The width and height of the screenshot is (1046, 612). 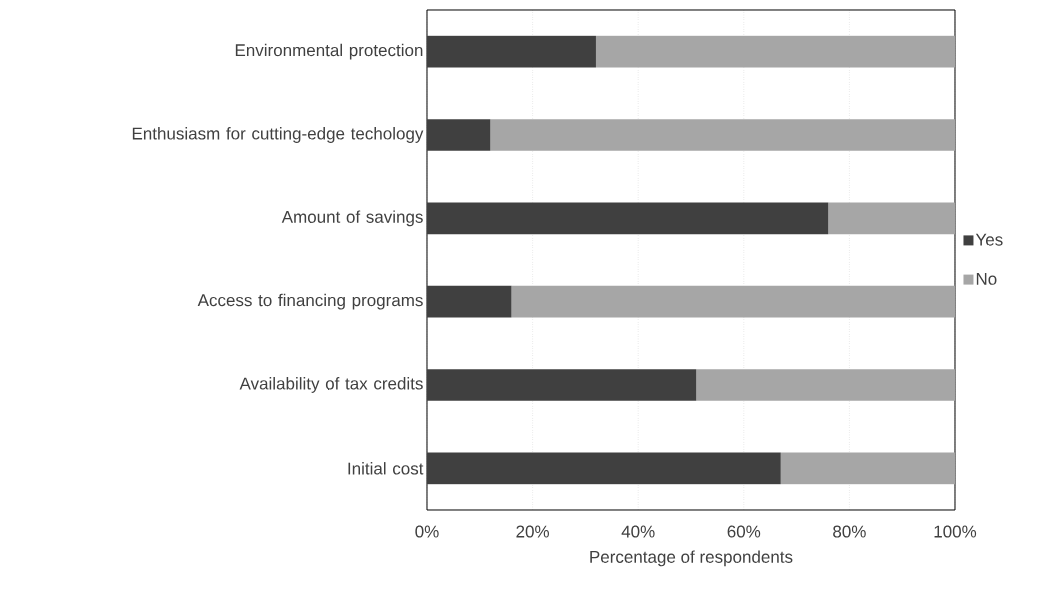 What do you see at coordinates (532, 531) in the screenshot?
I see `x-tick-label: 20%` at bounding box center [532, 531].